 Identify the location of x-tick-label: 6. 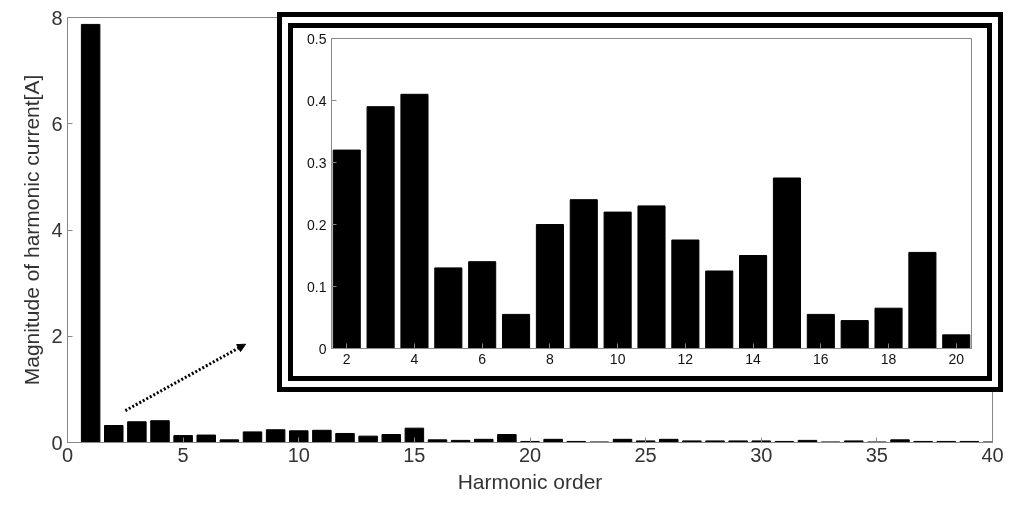
(482, 358).